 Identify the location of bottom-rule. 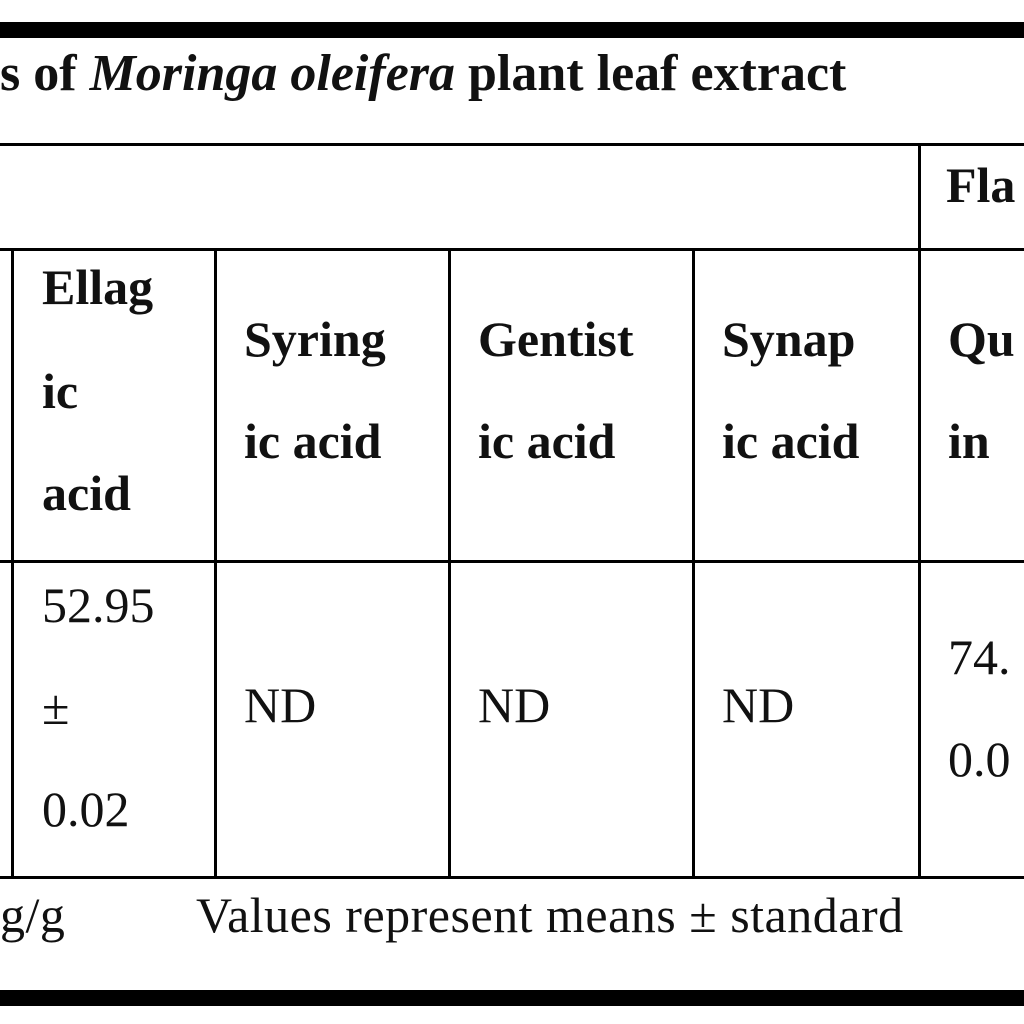
(512, 998).